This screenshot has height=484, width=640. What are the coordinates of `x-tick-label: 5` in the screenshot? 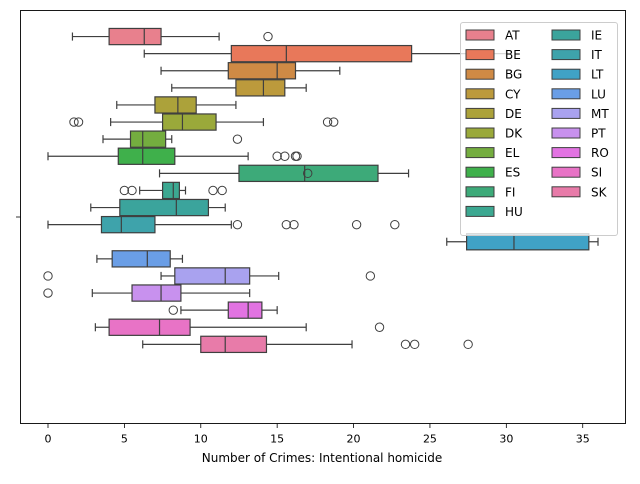 It's located at (124, 439).